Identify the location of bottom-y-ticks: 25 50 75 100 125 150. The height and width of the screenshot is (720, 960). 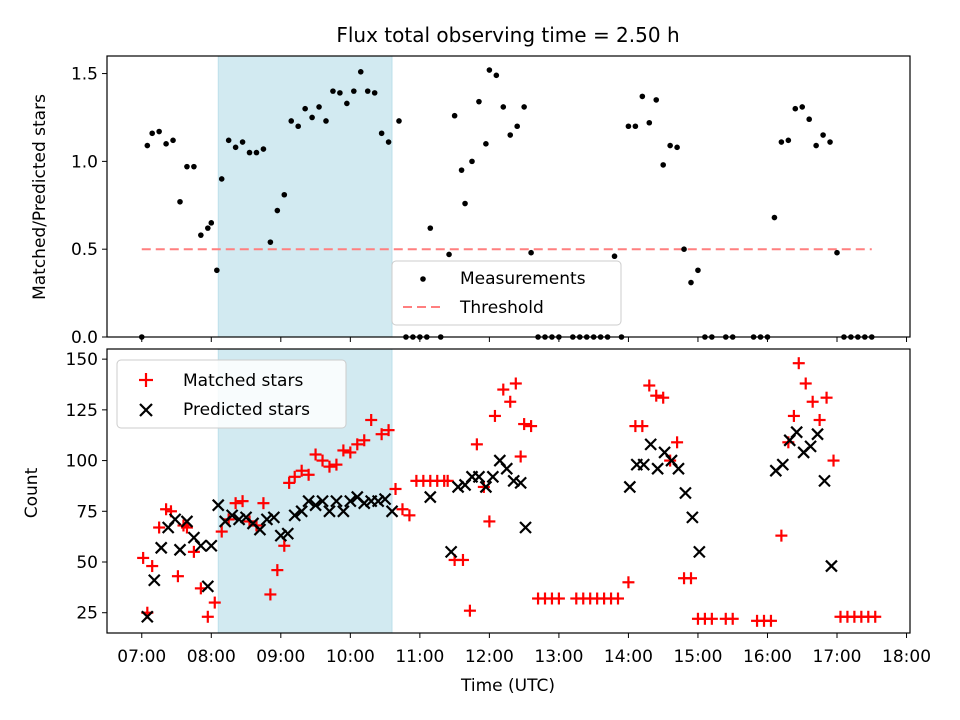
(86, 487).